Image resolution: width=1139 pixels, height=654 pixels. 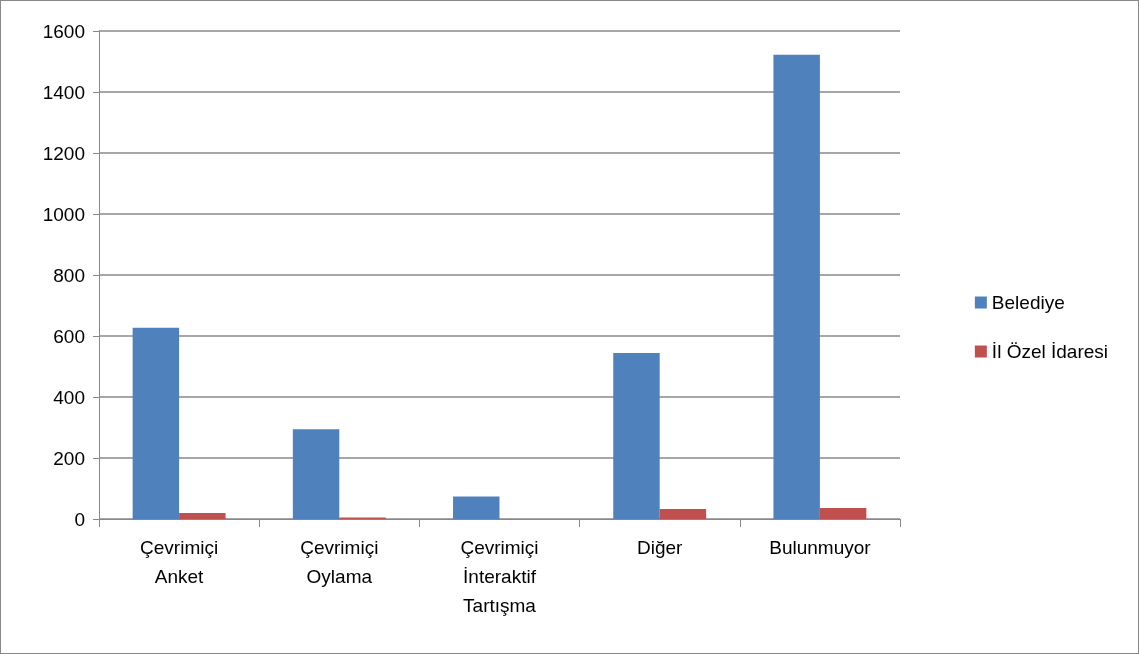 I want to click on y-tick-label: 800, so click(x=69, y=275).